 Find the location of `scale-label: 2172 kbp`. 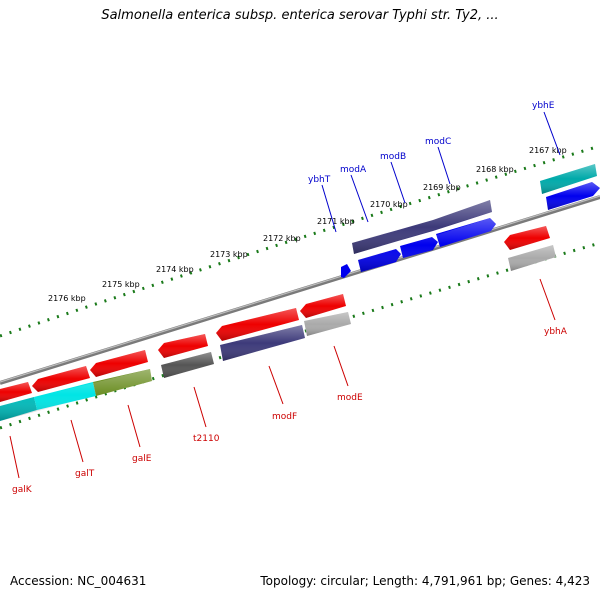

scale-label: 2172 kbp is located at coordinates (282, 238).